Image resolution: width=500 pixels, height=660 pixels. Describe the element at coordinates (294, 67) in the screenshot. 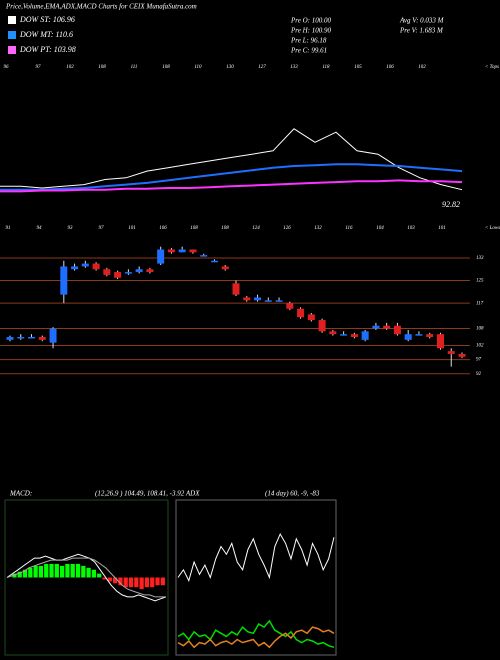

I see `top-label: 133` at that location.